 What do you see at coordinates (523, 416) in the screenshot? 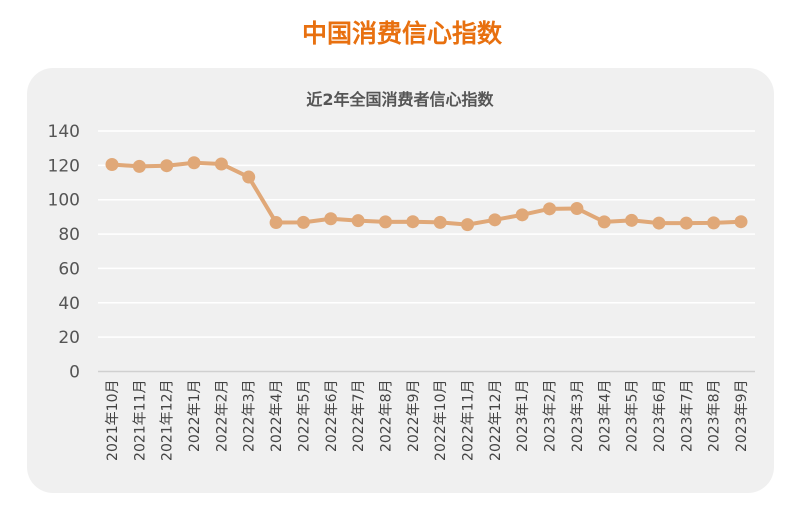
I see `x-tick-label: 2023年1月` at bounding box center [523, 416].